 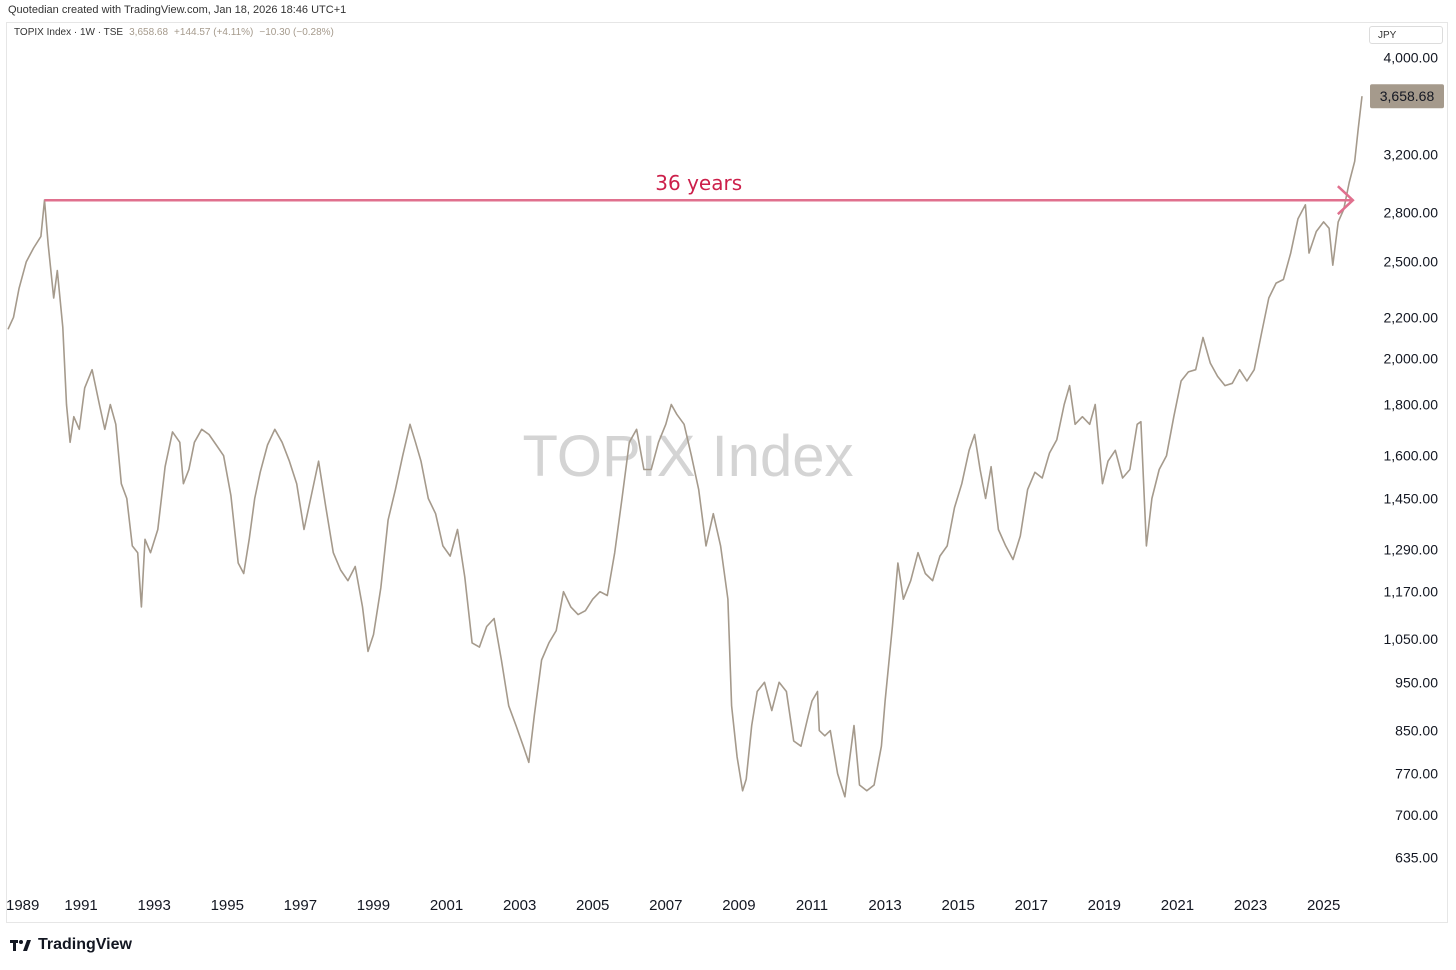 What do you see at coordinates (153, 905) in the screenshot?
I see `x-tick-label: 1993` at bounding box center [153, 905].